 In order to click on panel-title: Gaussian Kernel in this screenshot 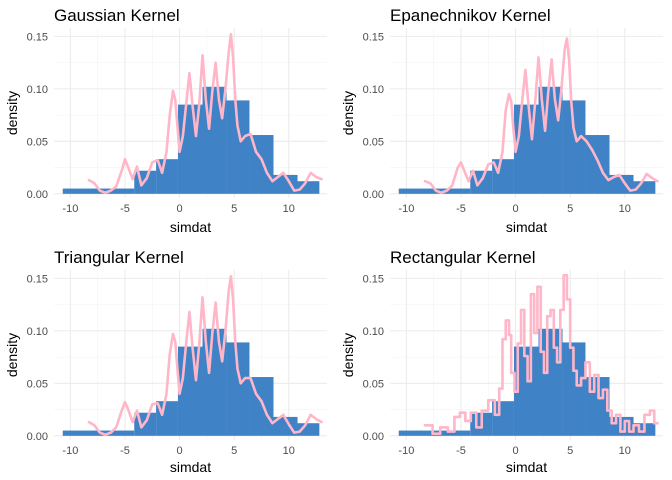, I will do `click(117, 15)`.